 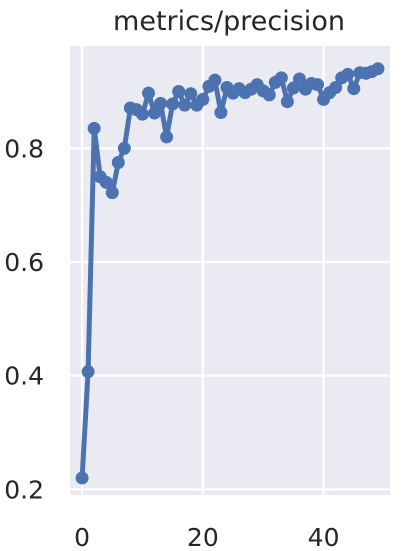 I want to click on y-tick-label: 0.4, so click(x=24, y=376).